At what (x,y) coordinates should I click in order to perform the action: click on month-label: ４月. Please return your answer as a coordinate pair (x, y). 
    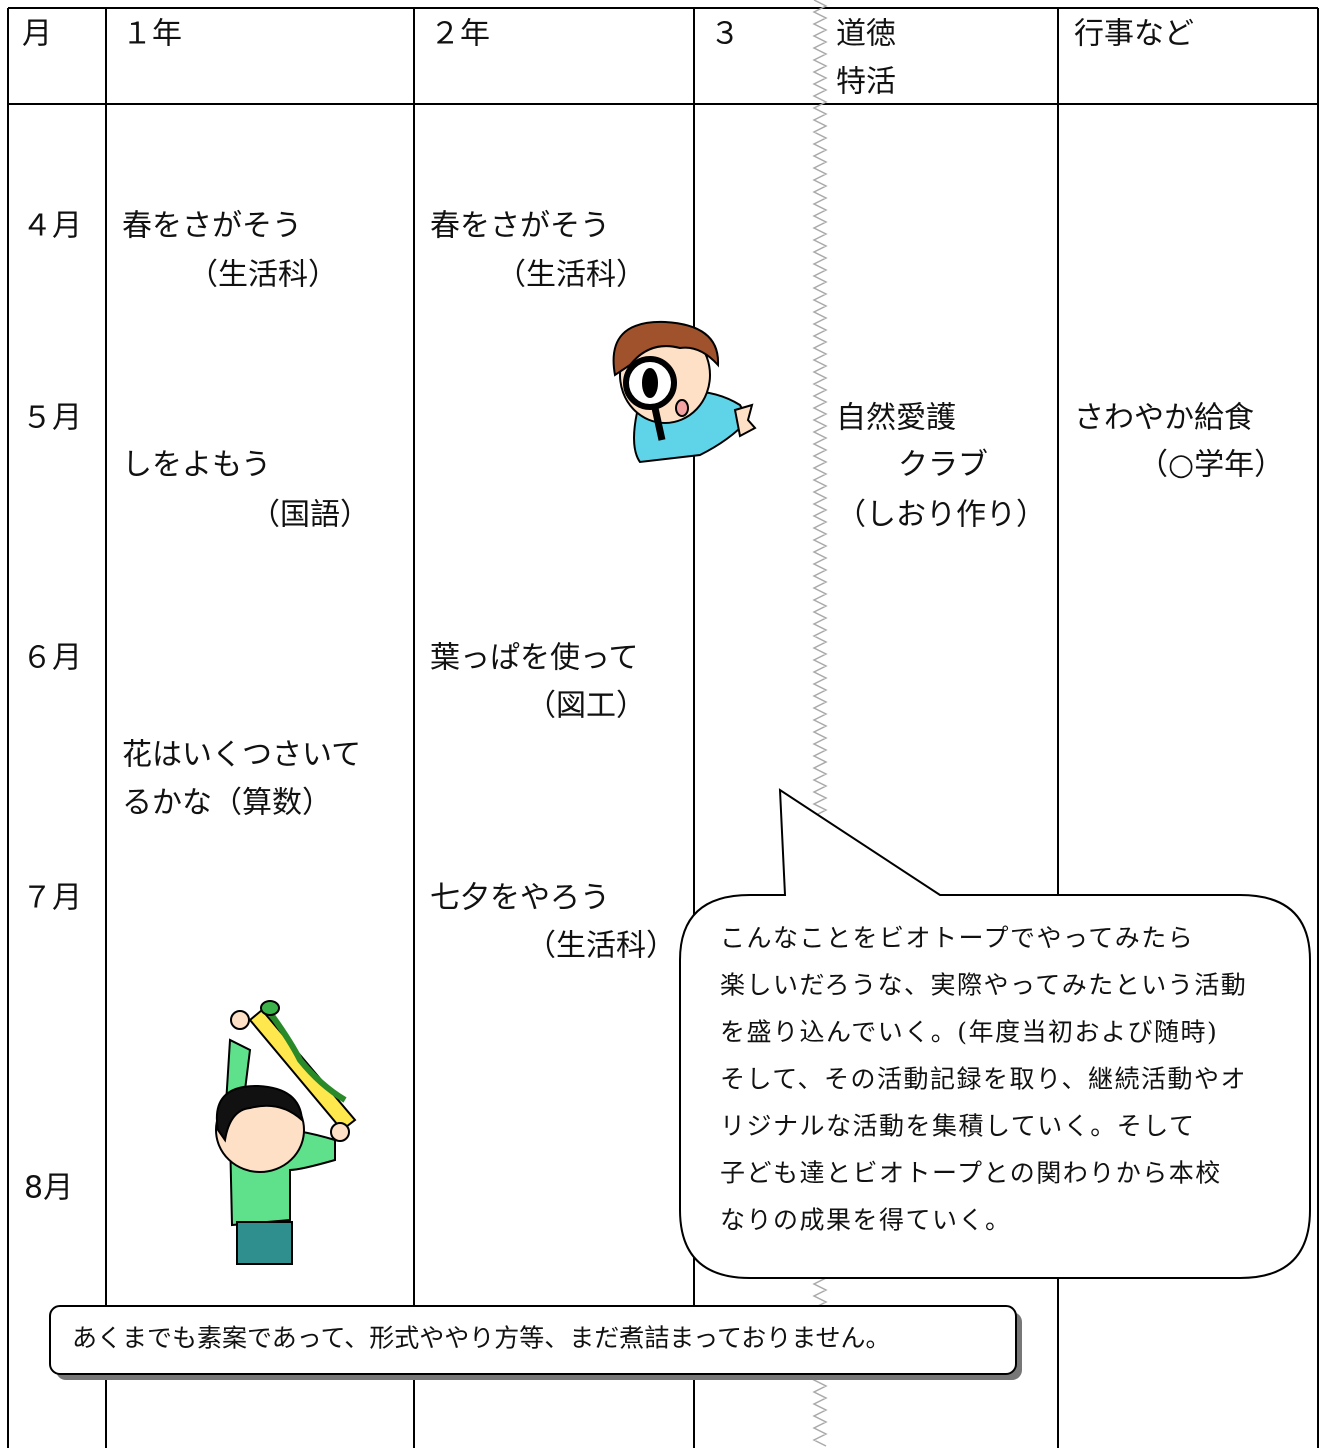
    Looking at the image, I should click on (52, 226).